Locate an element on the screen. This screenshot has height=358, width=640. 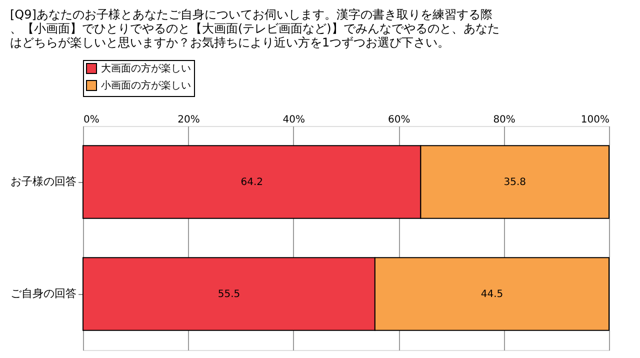
data-label: 64.2 is located at coordinates (251, 182).